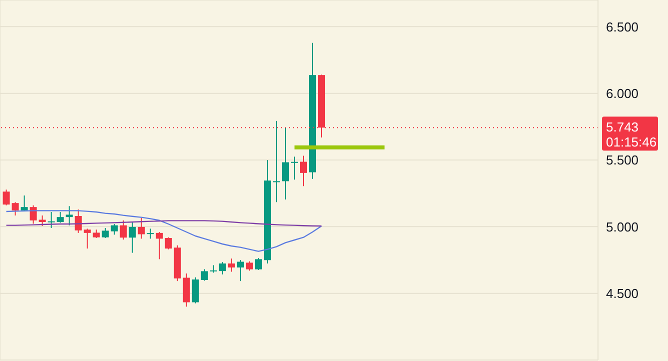 This screenshot has height=361, width=668. I want to click on y-tick-label: 6.500, so click(622, 26).